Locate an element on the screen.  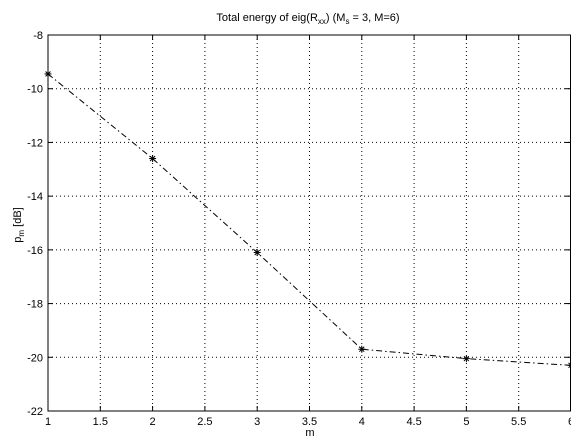
y-axis-label: pm [dB] is located at coordinates (19, 224).